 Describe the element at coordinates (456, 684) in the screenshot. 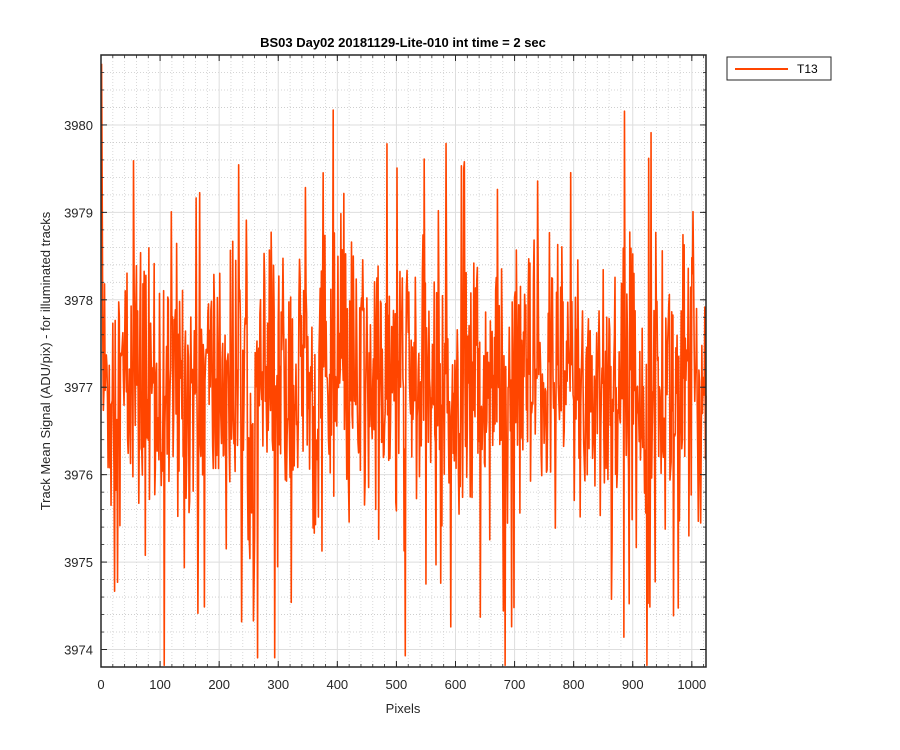

I see `x-tick-label: 600` at that location.